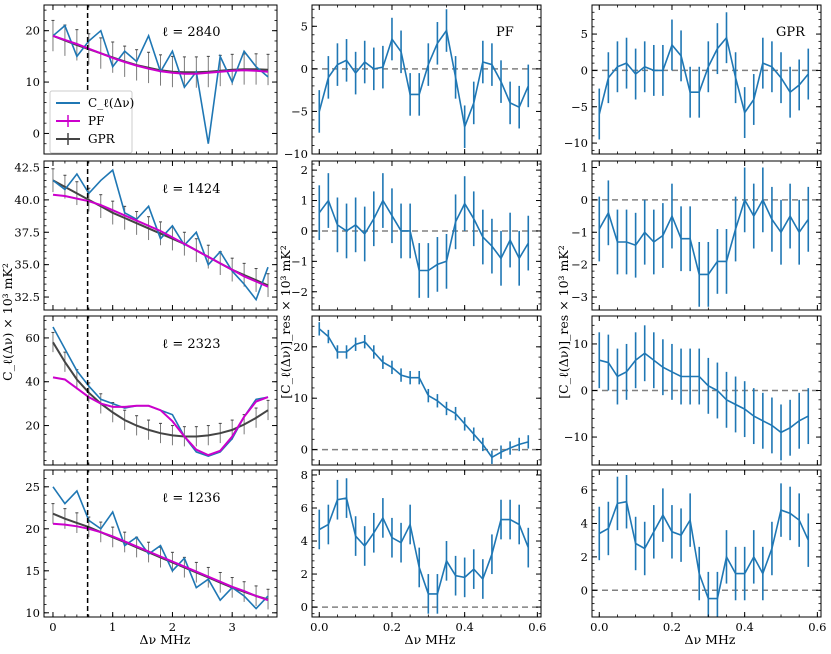 The image size is (831, 654). Describe the element at coordinates (32, 338) in the screenshot. I see `y-tick-label: 60` at that location.